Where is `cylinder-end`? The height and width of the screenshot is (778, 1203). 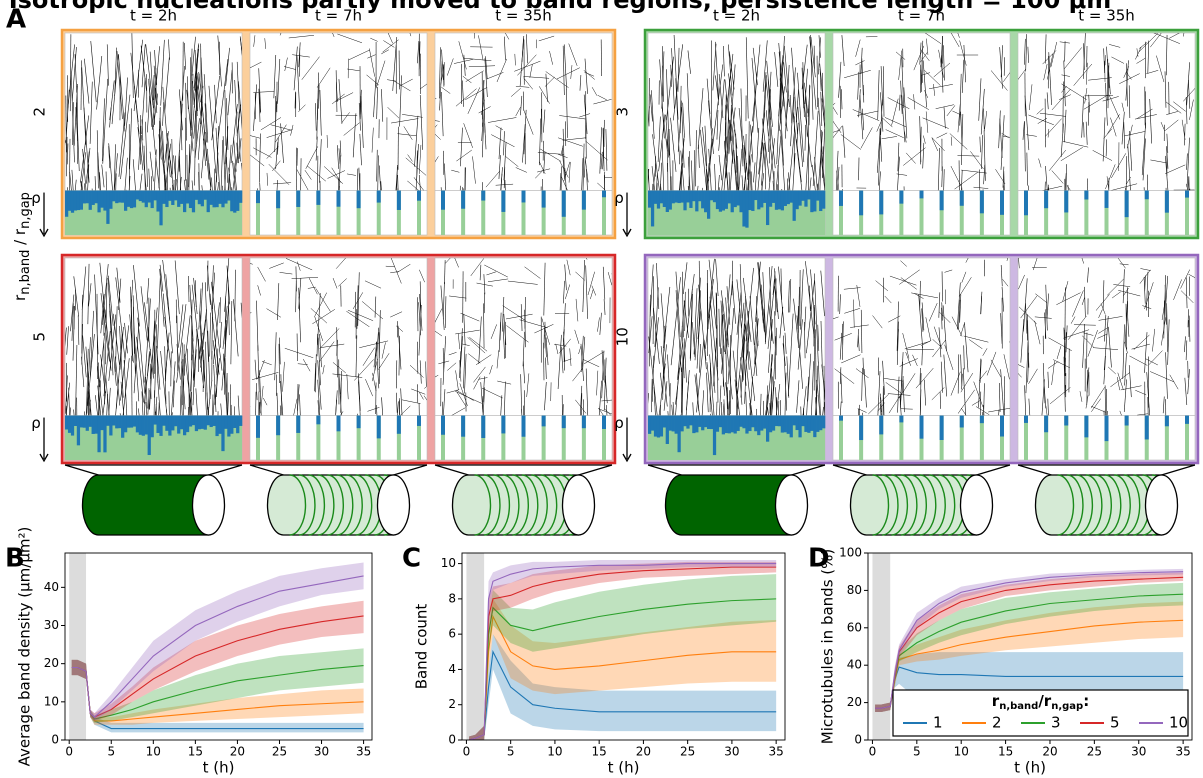 cylinder-end is located at coordinates (976, 505).